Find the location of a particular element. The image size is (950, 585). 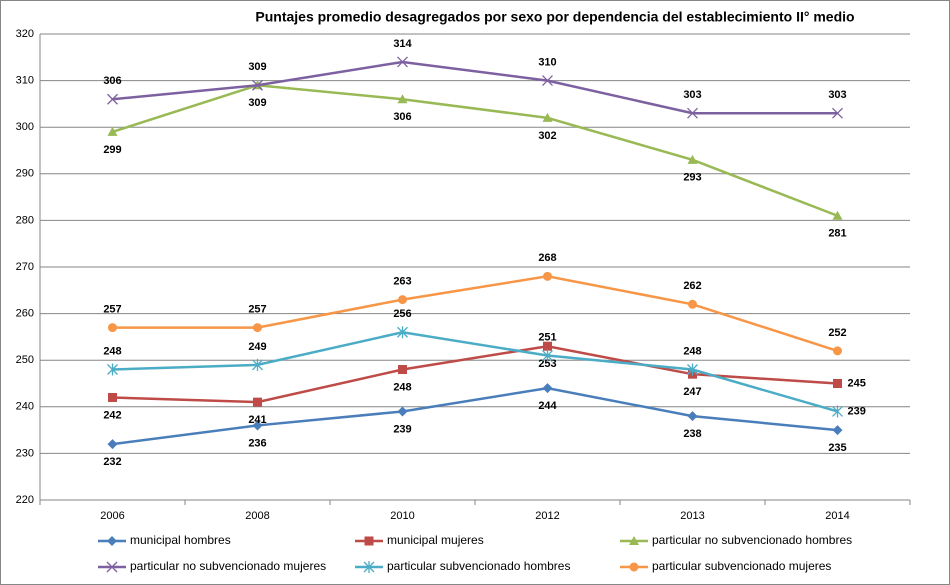

y-tick-label: 220 is located at coordinates (25, 500).